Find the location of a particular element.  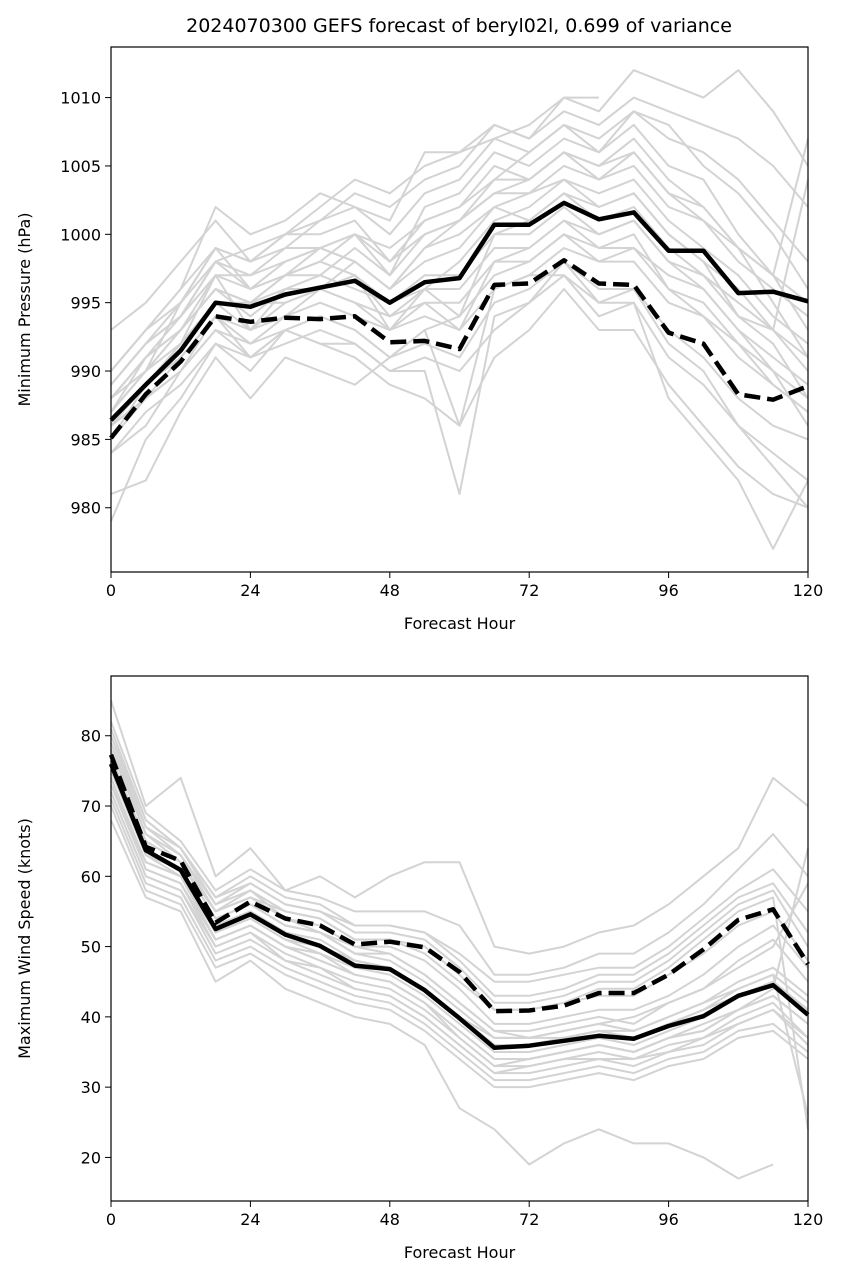

pressure-x-ticks: 0 24 48 72 96 120 is located at coordinates (464, 586).